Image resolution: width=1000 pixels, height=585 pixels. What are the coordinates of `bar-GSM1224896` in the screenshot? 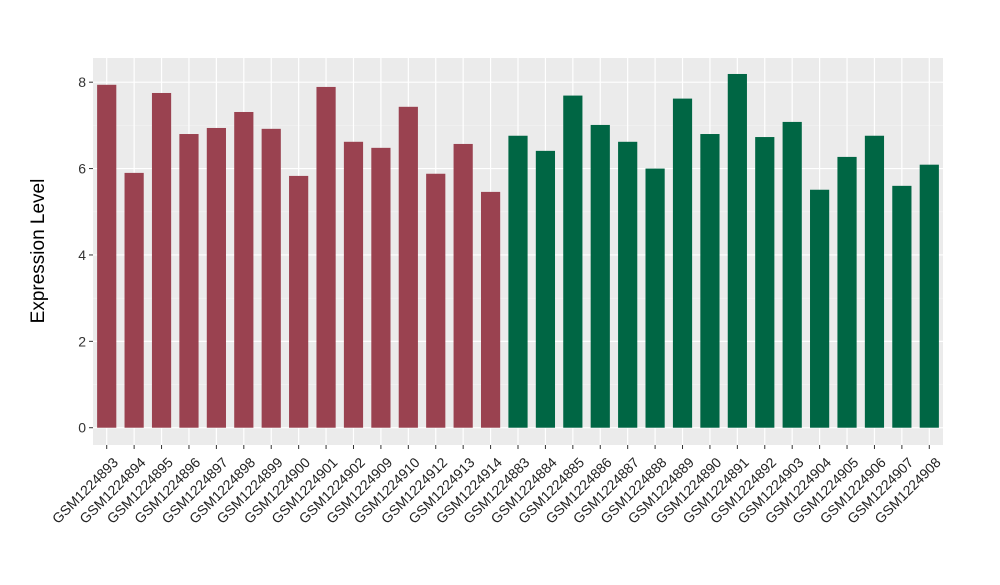 It's located at (189, 281).